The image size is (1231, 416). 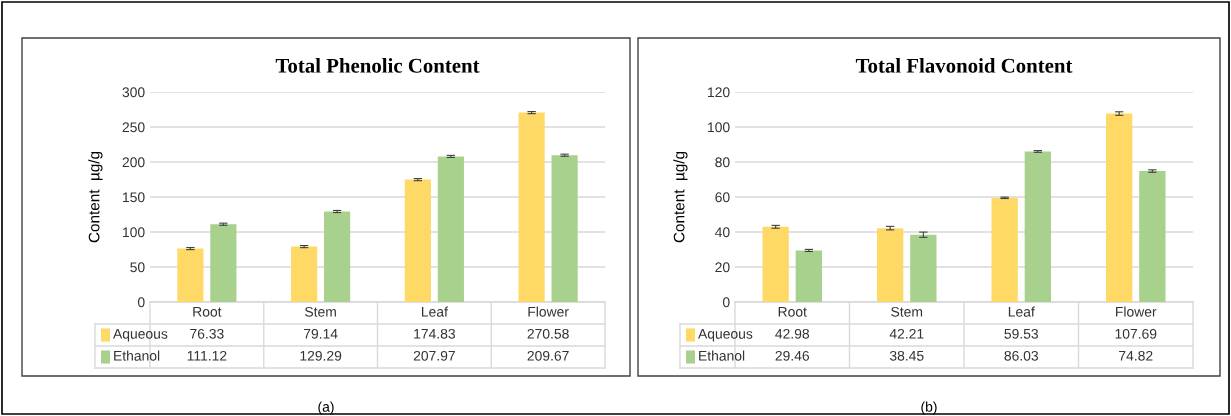 What do you see at coordinates (722, 197) in the screenshot?
I see `y-tick-label: 60` at bounding box center [722, 197].